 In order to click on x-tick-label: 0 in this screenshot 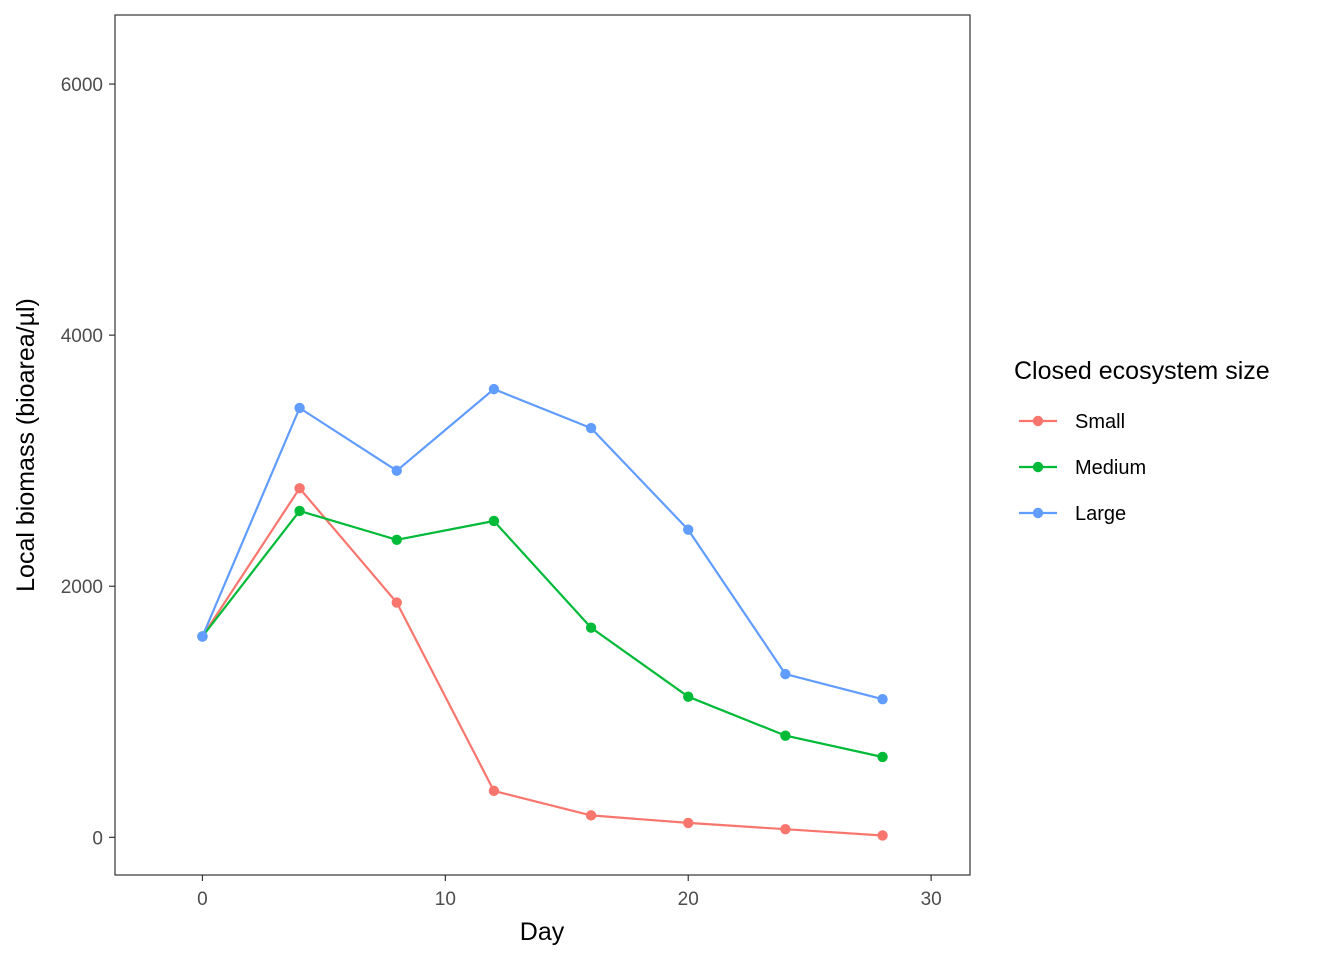, I will do `click(202, 899)`.